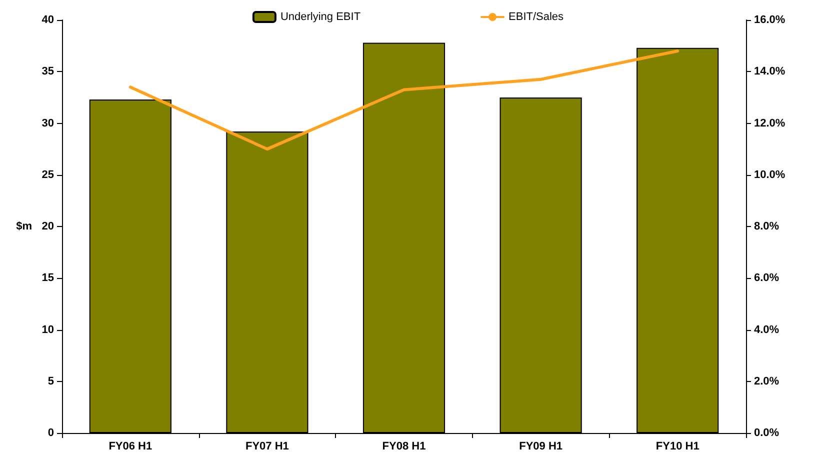 This screenshot has height=464, width=816. Describe the element at coordinates (770, 174) in the screenshot. I see `y2-tick-label: 10.0%` at that location.